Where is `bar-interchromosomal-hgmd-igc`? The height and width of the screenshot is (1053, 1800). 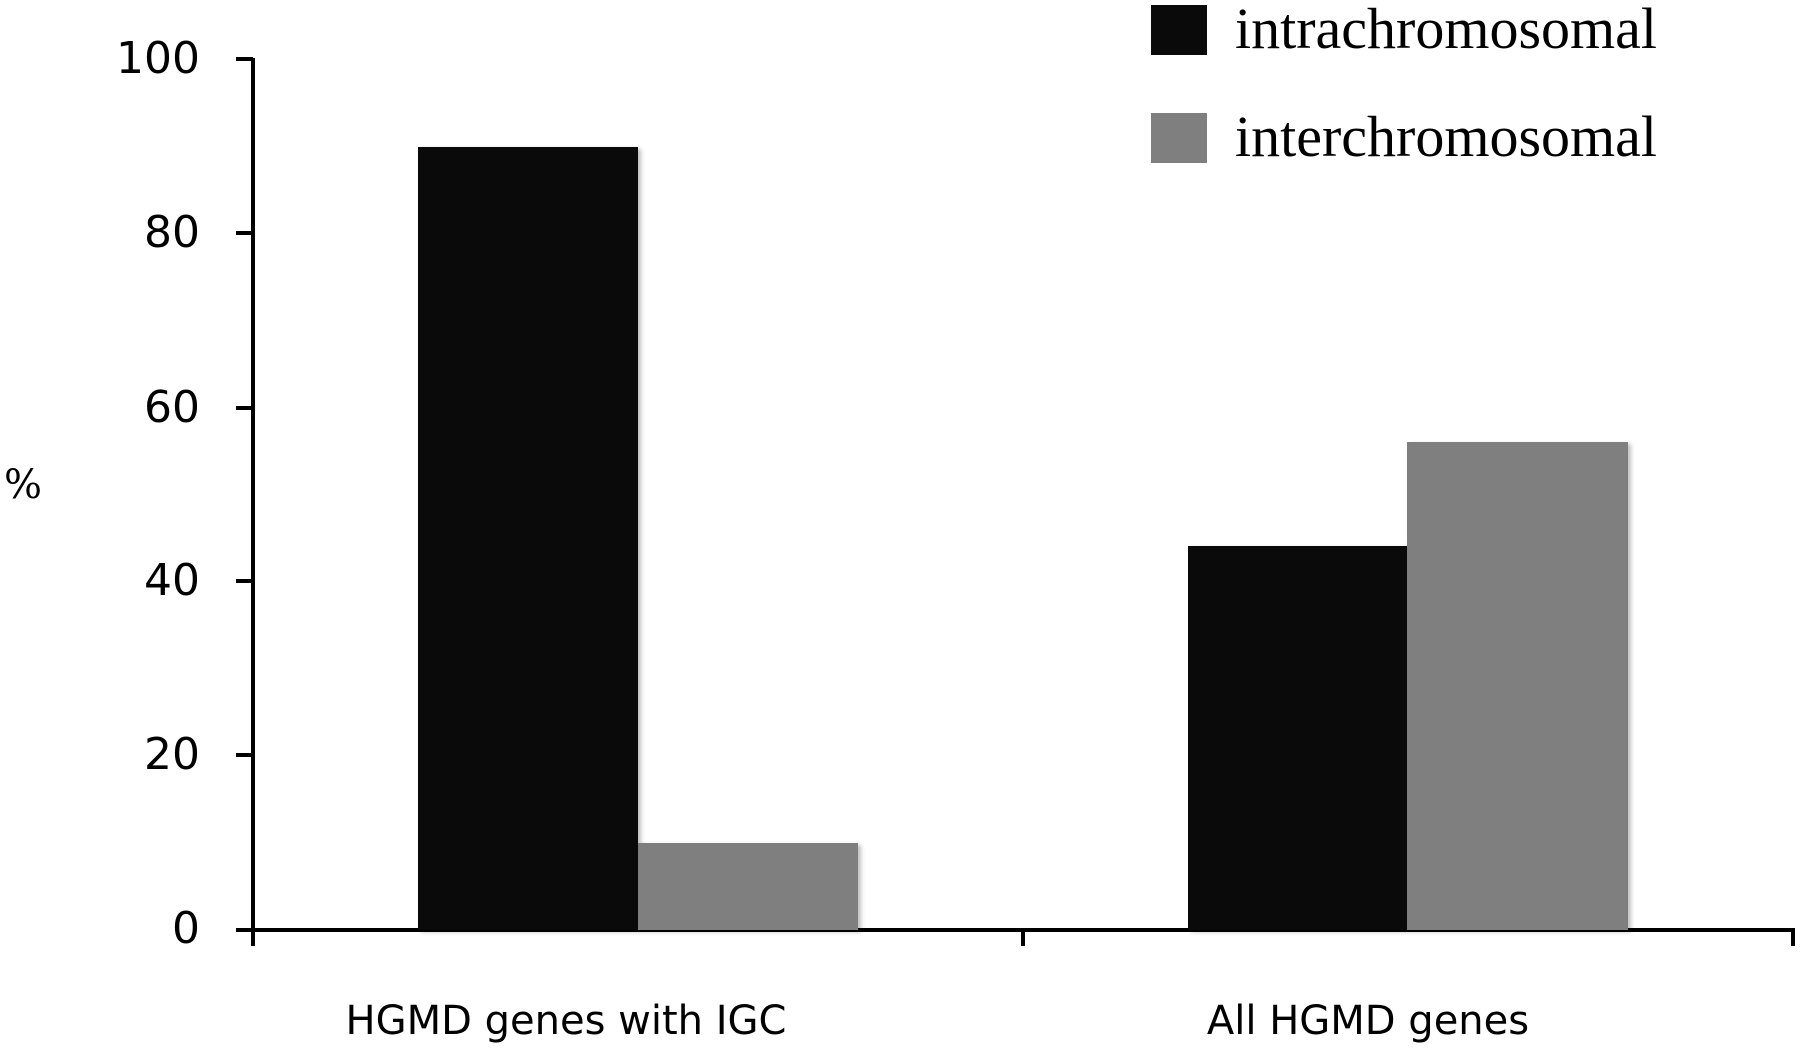
bar-interchromosomal-hgmd-igc is located at coordinates (748, 886).